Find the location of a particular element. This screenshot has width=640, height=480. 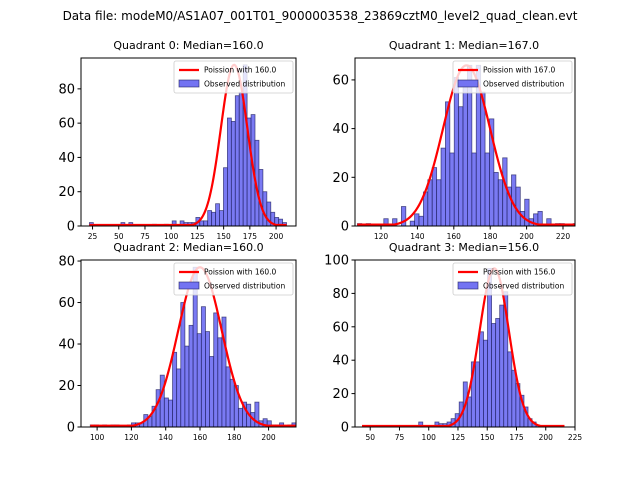

legend-label: Observed distribution is located at coordinates (244, 286).